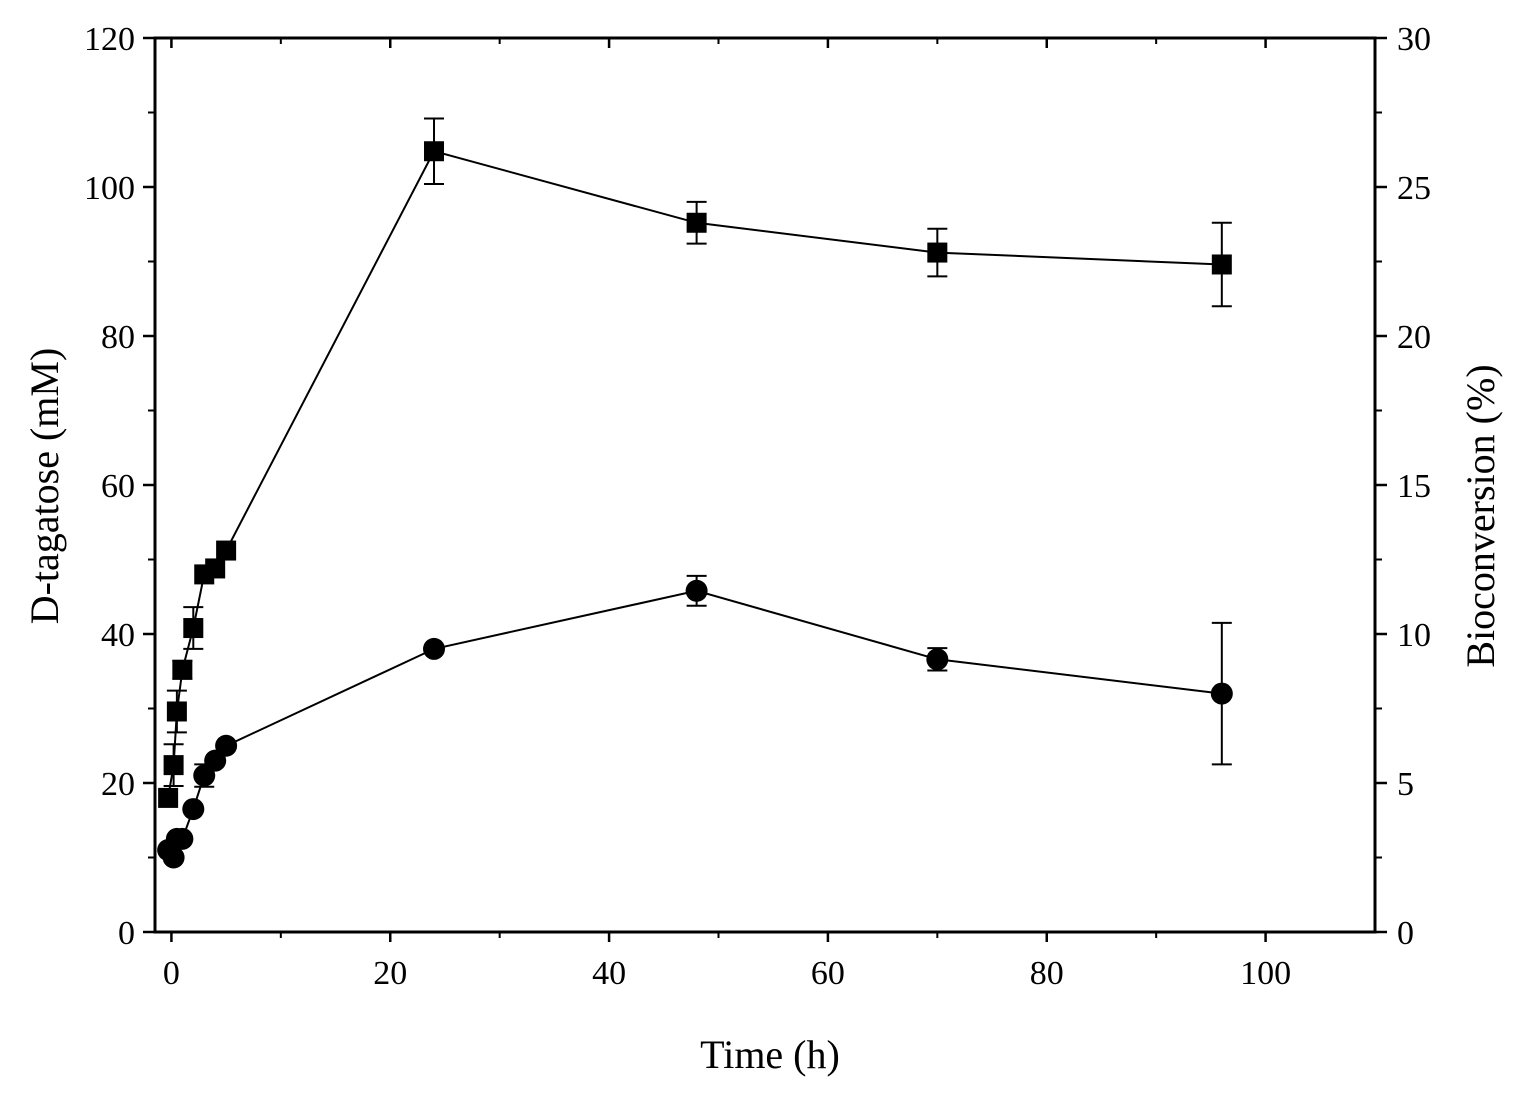  Describe the element at coordinates (118, 635) in the screenshot. I see `y-tick-label: 40` at that location.